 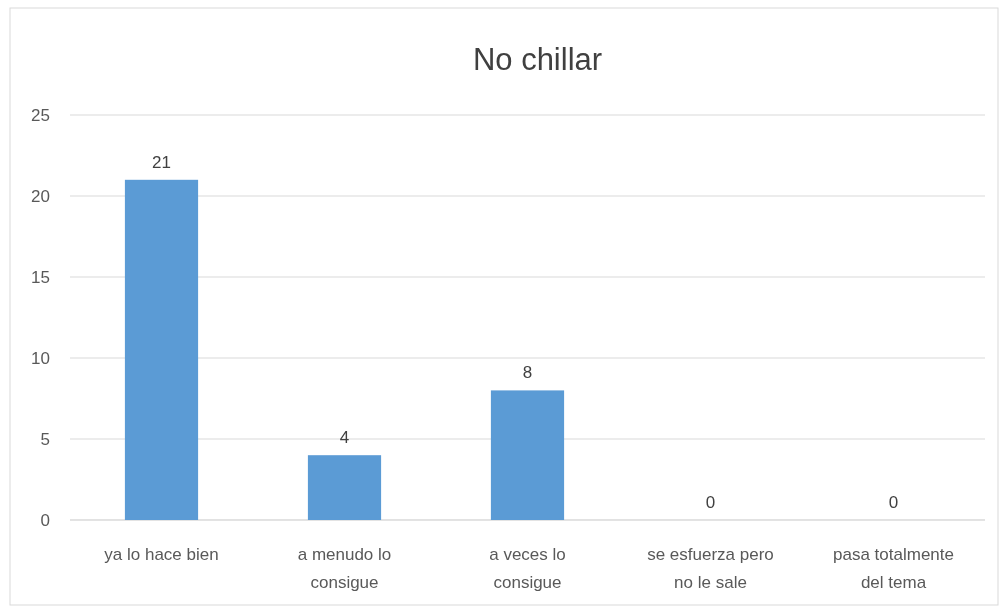 I want to click on y-tick-label: 10, so click(x=40, y=358).